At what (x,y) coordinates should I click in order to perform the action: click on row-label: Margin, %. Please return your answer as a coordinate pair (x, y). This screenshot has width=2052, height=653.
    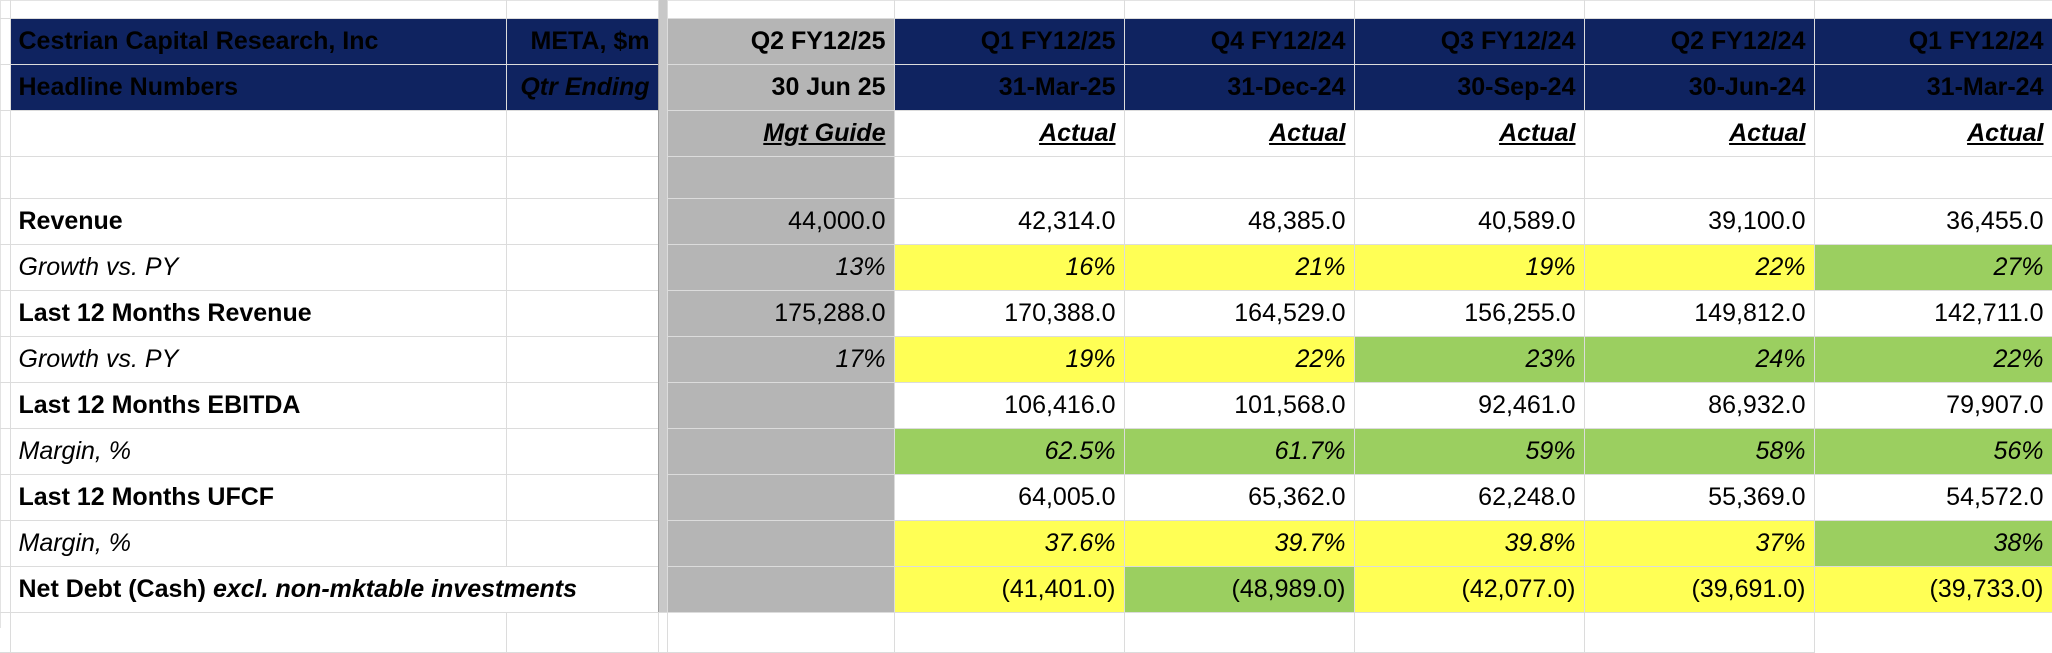
    Looking at the image, I should click on (258, 451).